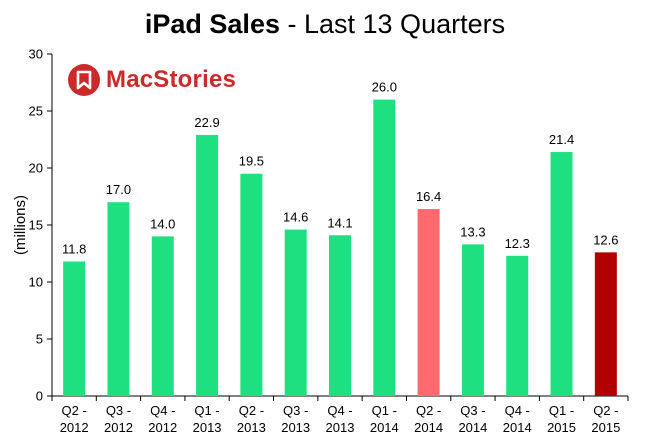 The image size is (650, 440). Describe the element at coordinates (561, 139) in the screenshot. I see `data-label: 21.4` at that location.